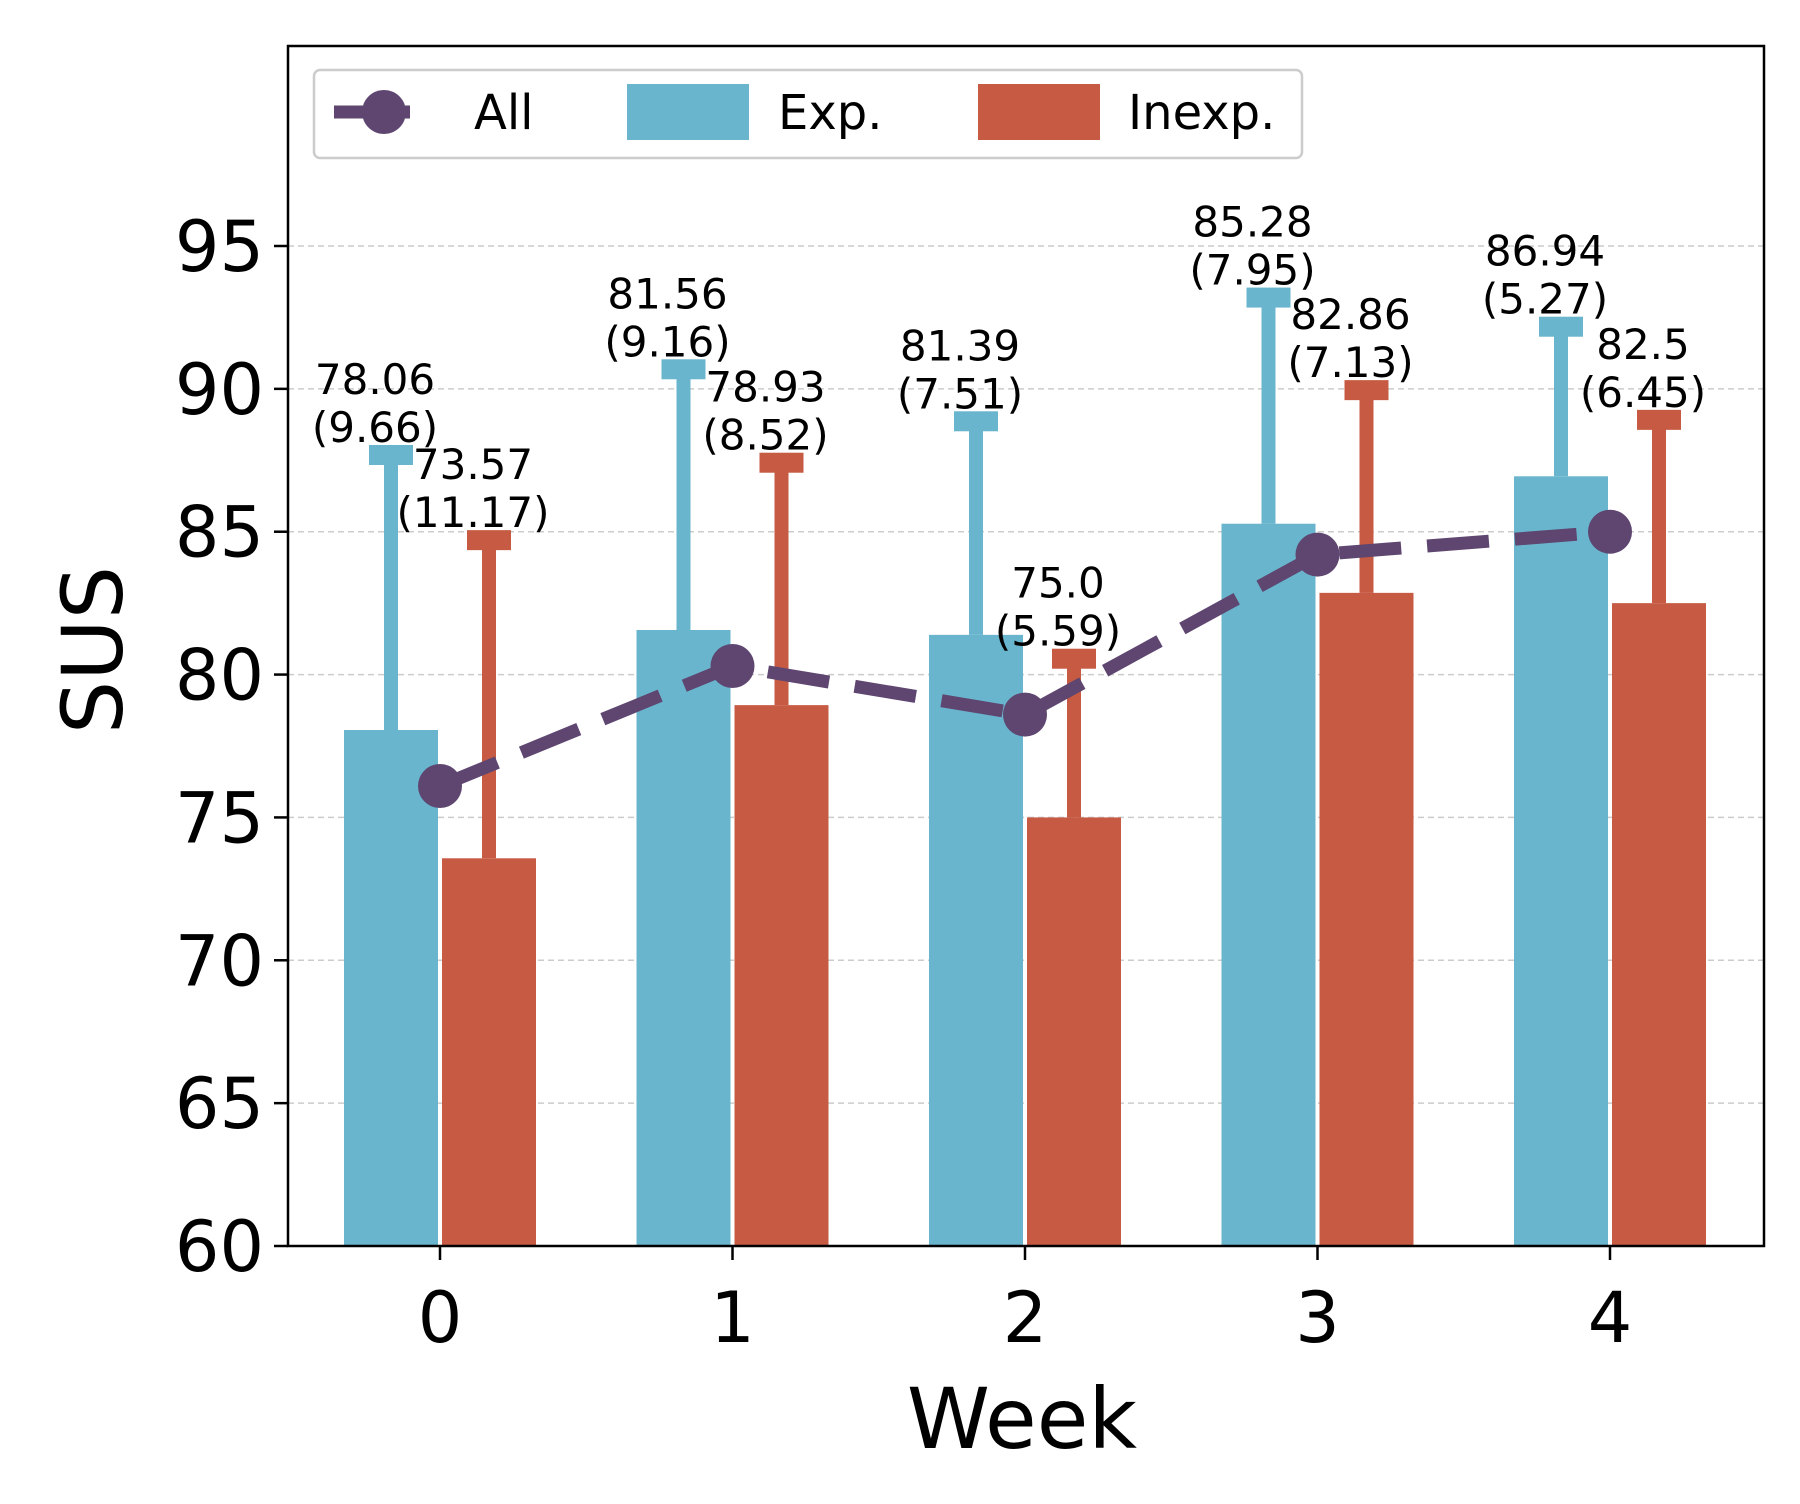 The width and height of the screenshot is (1800, 1504). I want to click on x-axis-title: Week, so click(1022, 1419).